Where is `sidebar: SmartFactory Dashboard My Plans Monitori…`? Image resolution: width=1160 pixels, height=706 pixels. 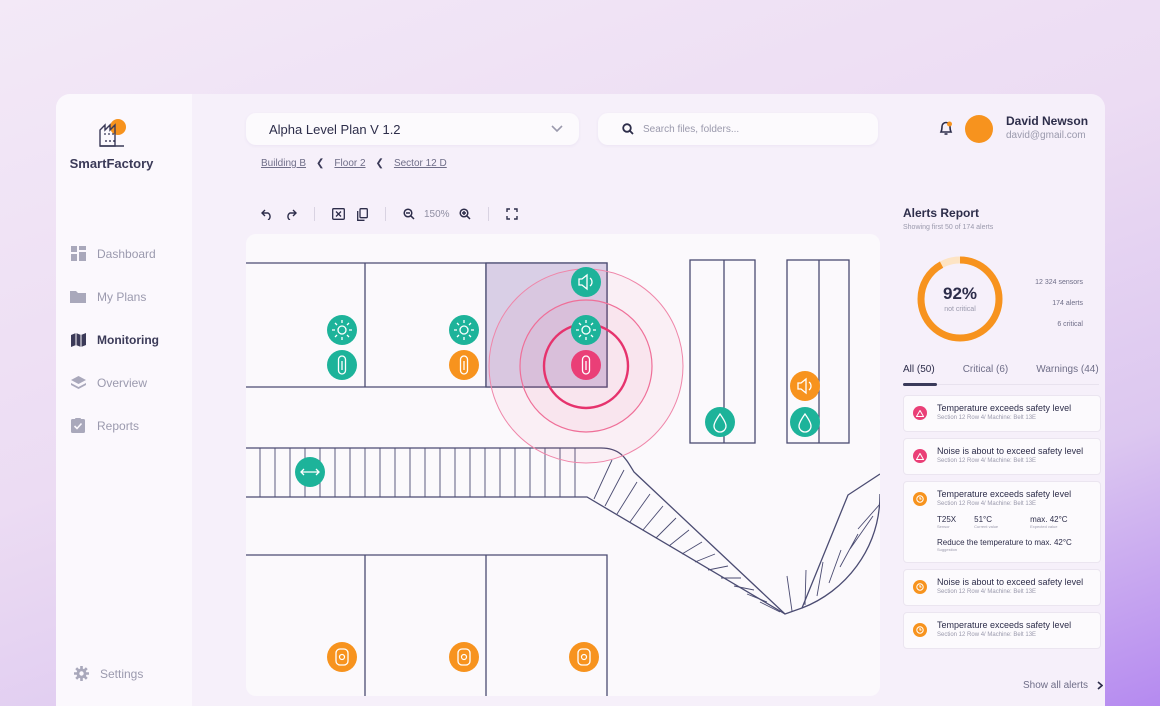 sidebar: SmartFactory Dashboard My Plans Monitori… is located at coordinates (124, 400).